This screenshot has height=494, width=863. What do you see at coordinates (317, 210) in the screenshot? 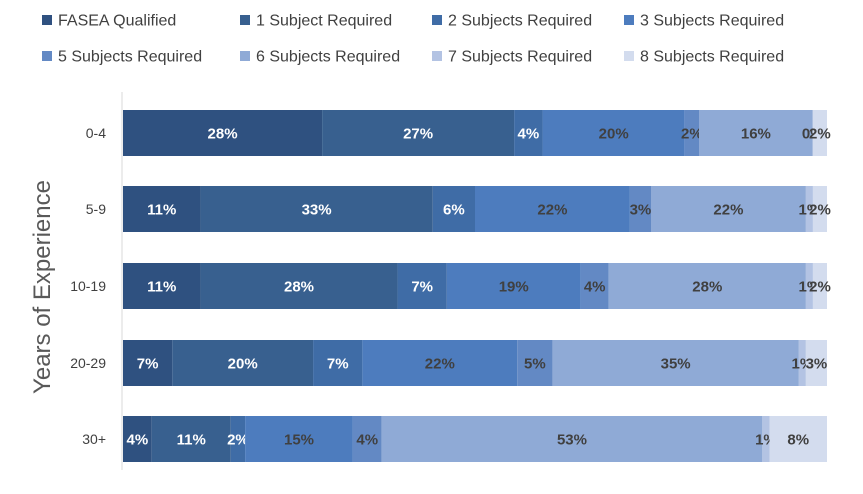
I see `data-label-5-9-1-subject-required: 33%` at bounding box center [317, 210].